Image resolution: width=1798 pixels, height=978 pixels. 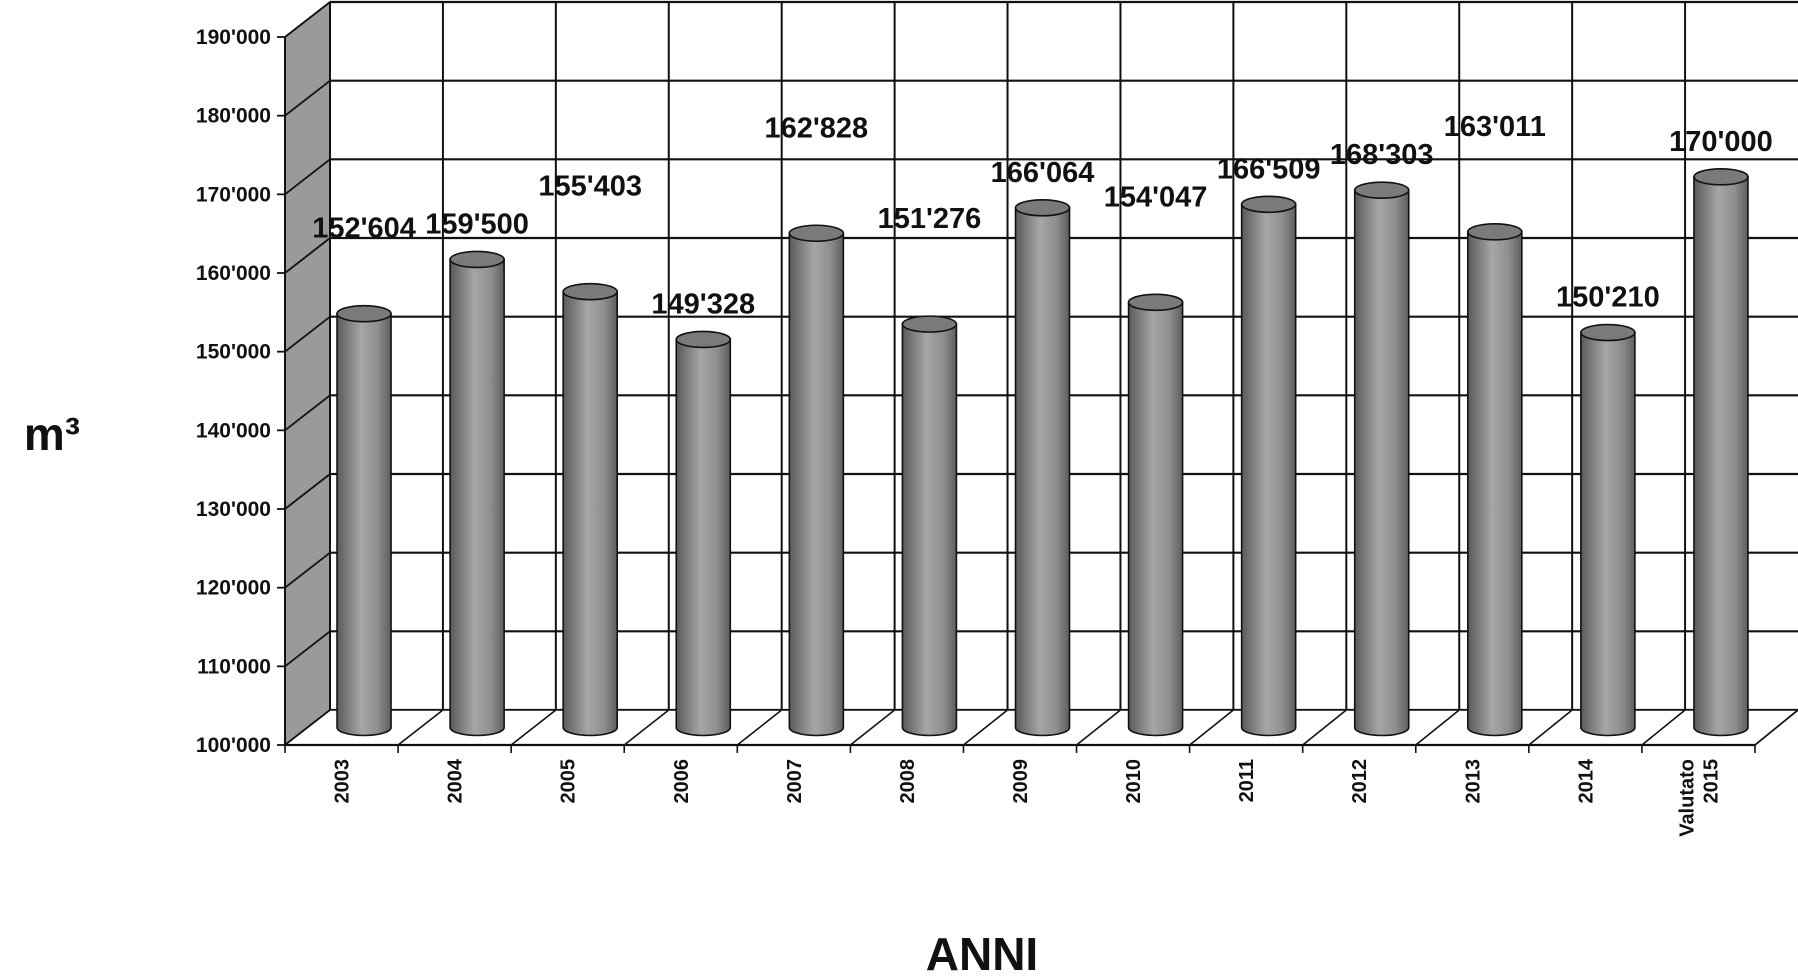 What do you see at coordinates (233, 588) in the screenshot?
I see `y-tick-label: 120'000` at bounding box center [233, 588].